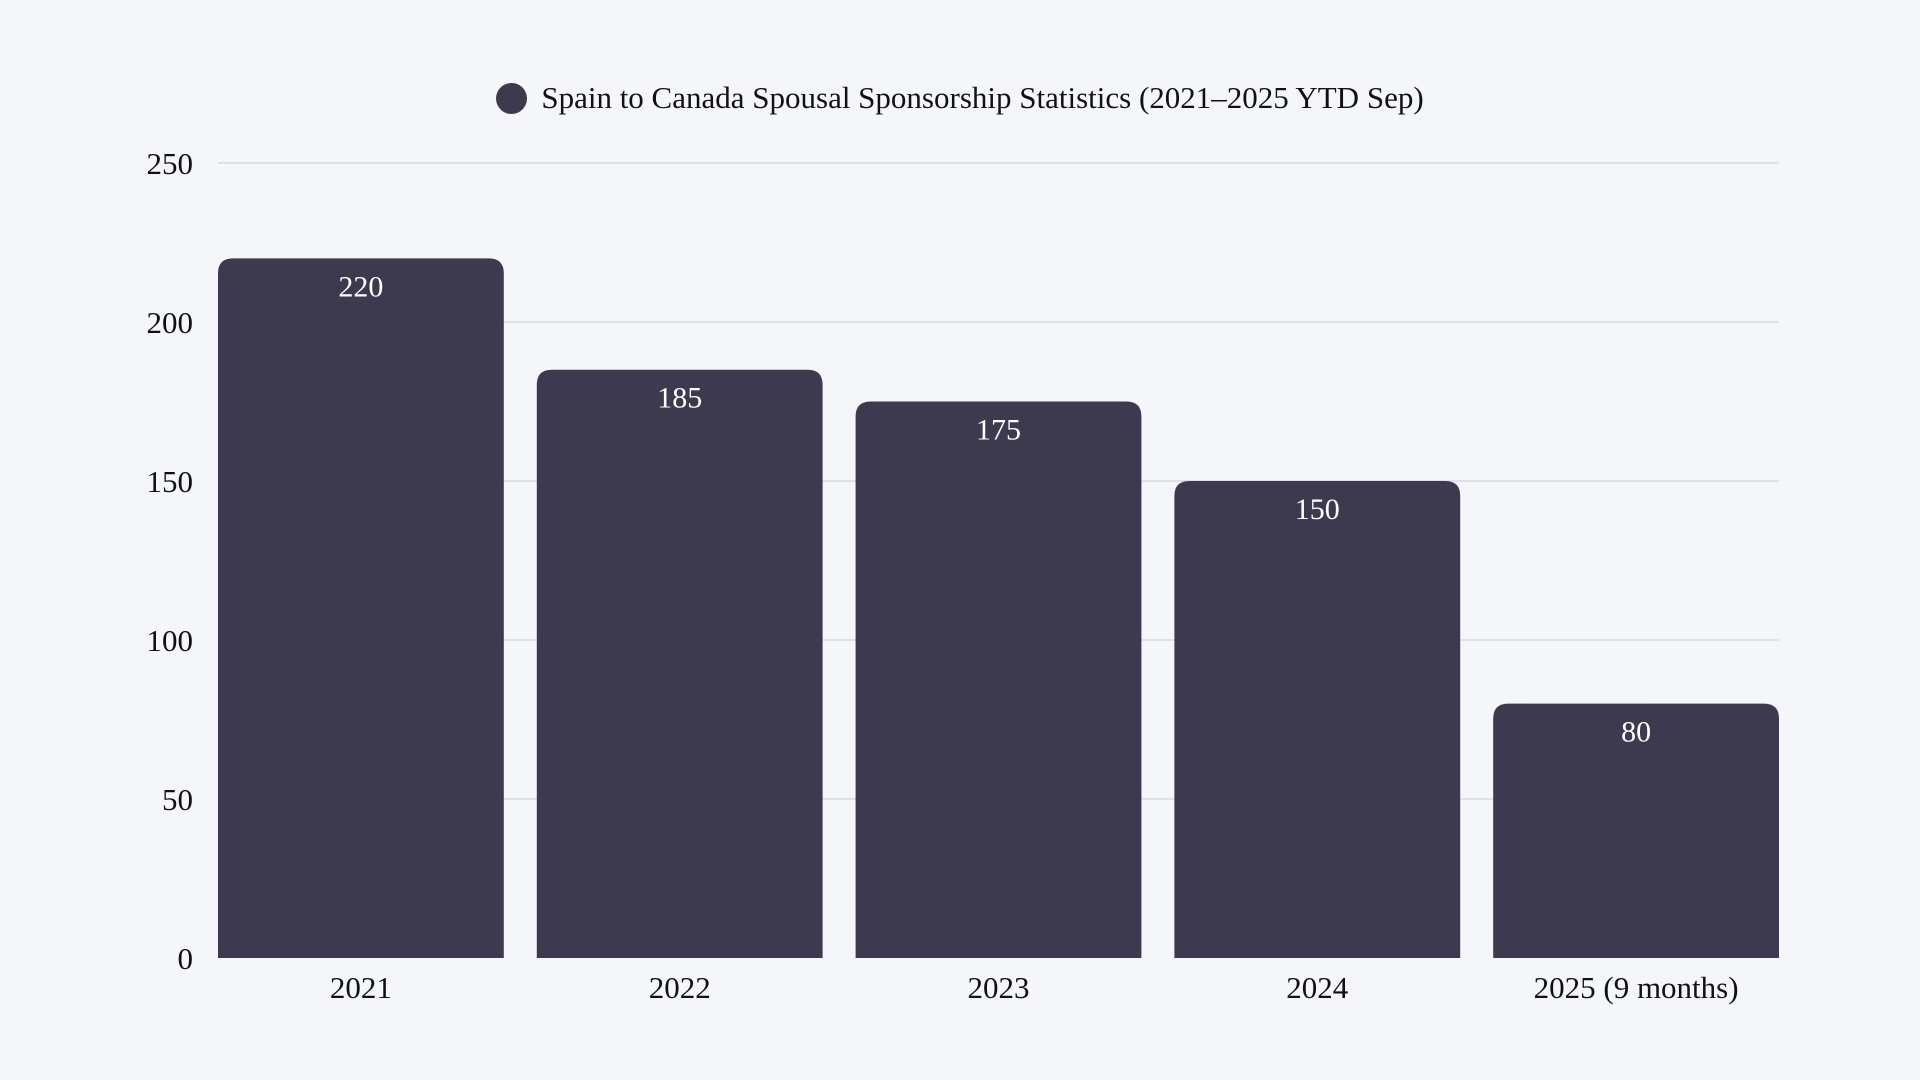 The image size is (1920, 1080). Describe the element at coordinates (1317, 509) in the screenshot. I see `data-label: 150` at that location.